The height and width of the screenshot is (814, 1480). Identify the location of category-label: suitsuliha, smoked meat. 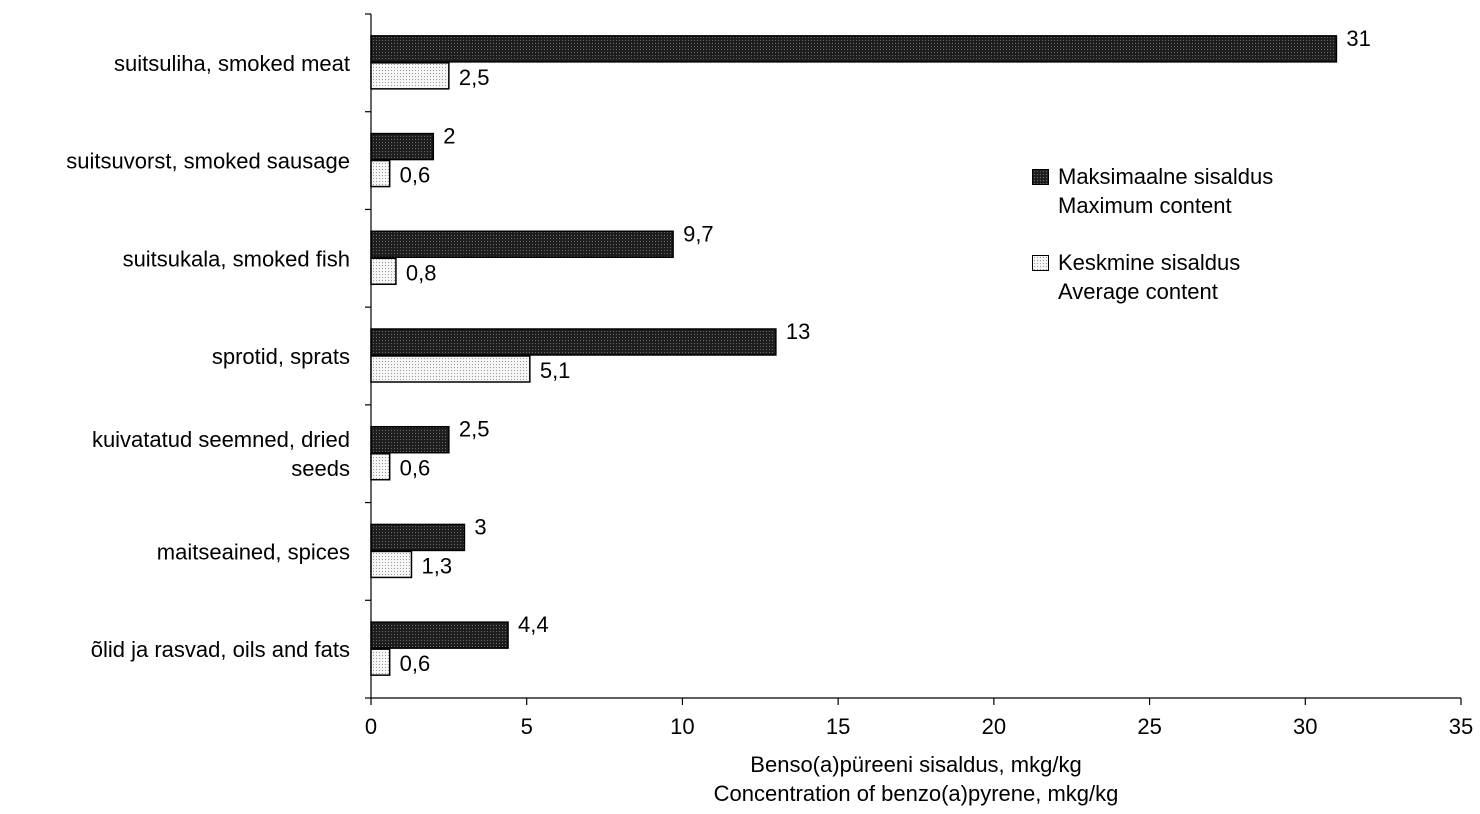
(232, 63).